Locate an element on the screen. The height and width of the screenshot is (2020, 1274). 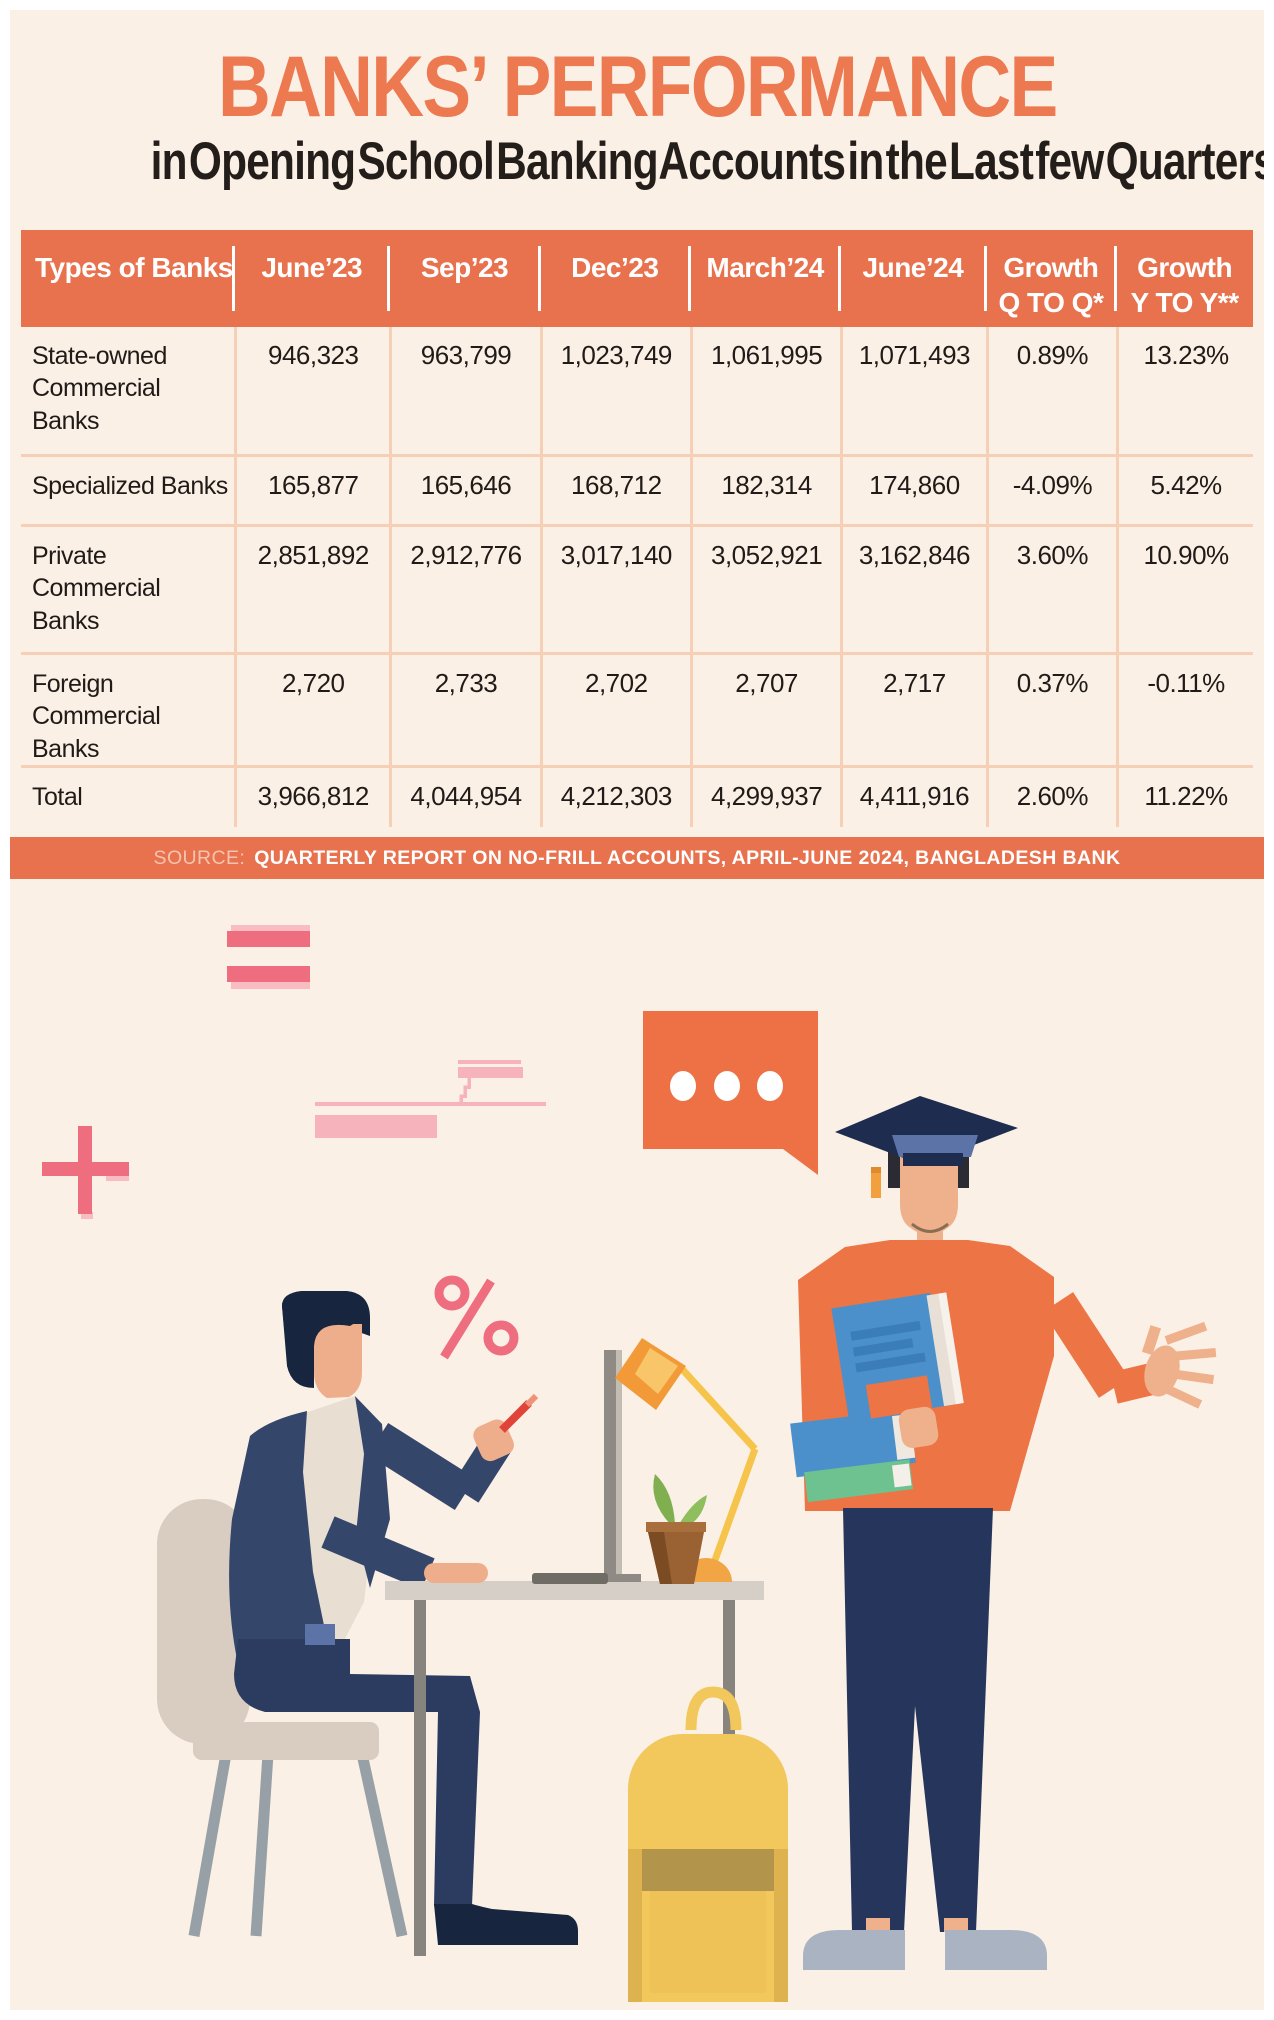
page-title: BANKS’ PERFORMANCE is located at coordinates (637, 87).